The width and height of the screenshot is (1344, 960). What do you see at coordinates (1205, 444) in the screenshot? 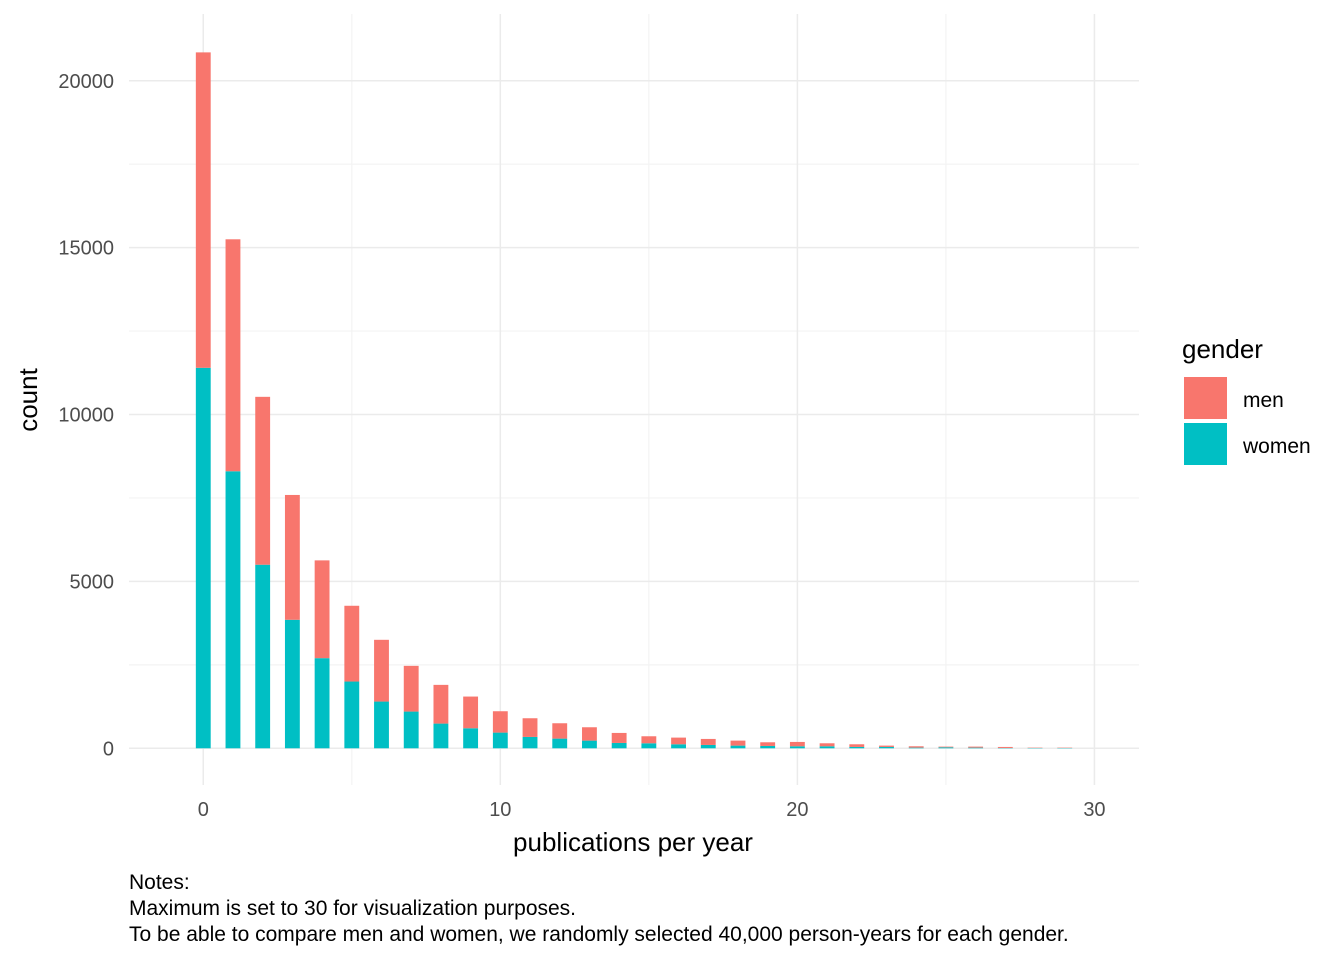
I see `legend-swatch-women` at bounding box center [1205, 444].